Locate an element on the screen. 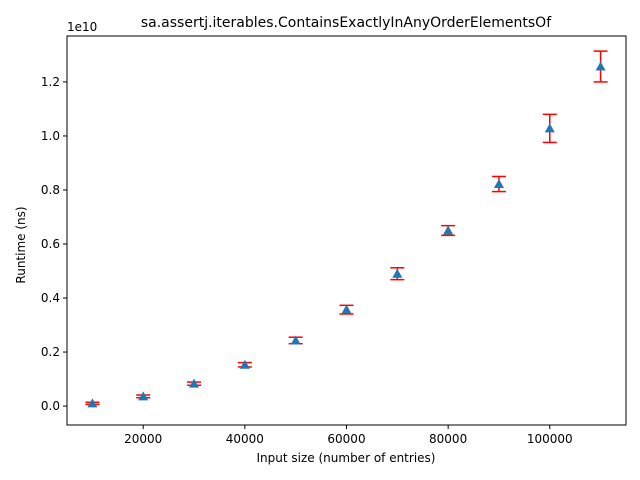 This screenshot has width=640, height=480. y-axis: 0.0 0.2 0.4 0.6 0.8 1.0 1.2 is located at coordinates (54, 244).